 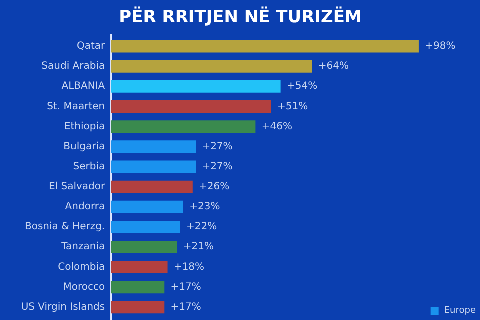 I want to click on data-label: +51%, so click(x=293, y=106).